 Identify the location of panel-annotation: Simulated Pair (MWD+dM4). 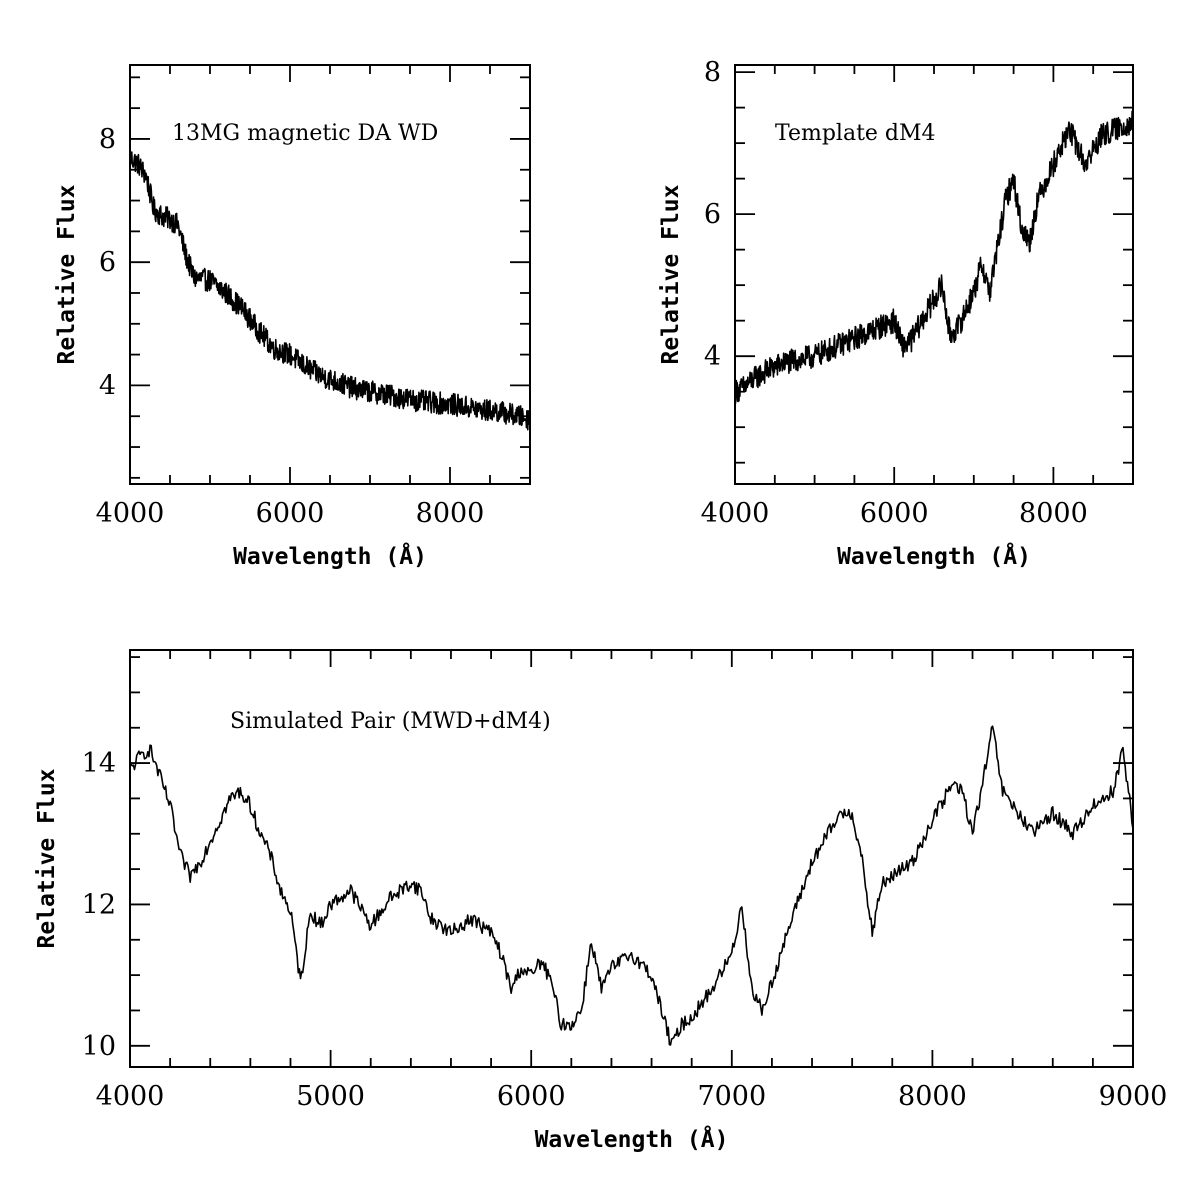
(390, 721).